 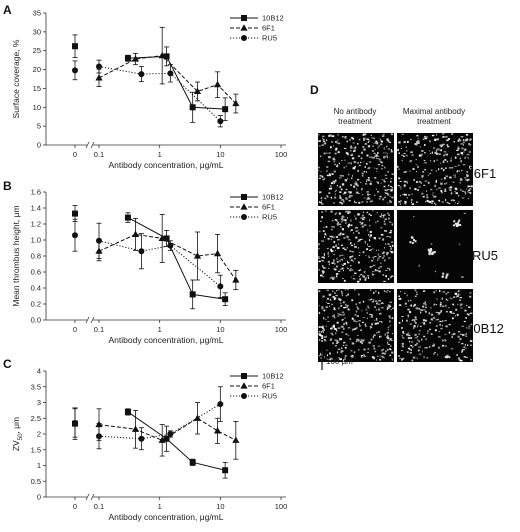 I want to click on y-axis-label: Mean thrombus height, μm, so click(x=16, y=255).